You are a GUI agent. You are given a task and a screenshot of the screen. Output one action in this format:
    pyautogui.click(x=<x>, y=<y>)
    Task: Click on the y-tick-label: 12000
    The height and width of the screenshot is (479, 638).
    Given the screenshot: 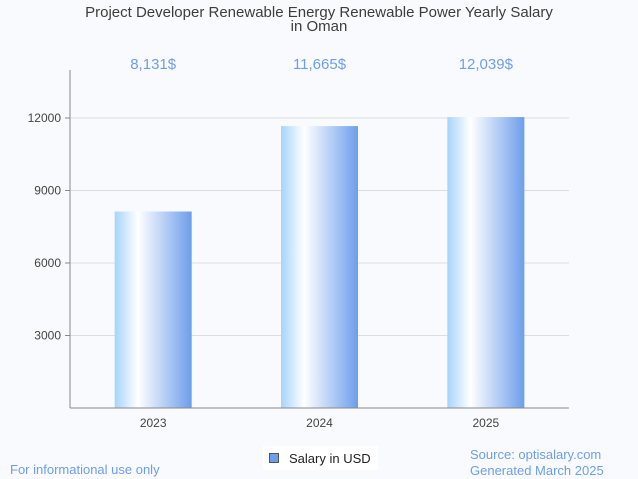 What is the action you would take?
    pyautogui.click(x=45, y=118)
    